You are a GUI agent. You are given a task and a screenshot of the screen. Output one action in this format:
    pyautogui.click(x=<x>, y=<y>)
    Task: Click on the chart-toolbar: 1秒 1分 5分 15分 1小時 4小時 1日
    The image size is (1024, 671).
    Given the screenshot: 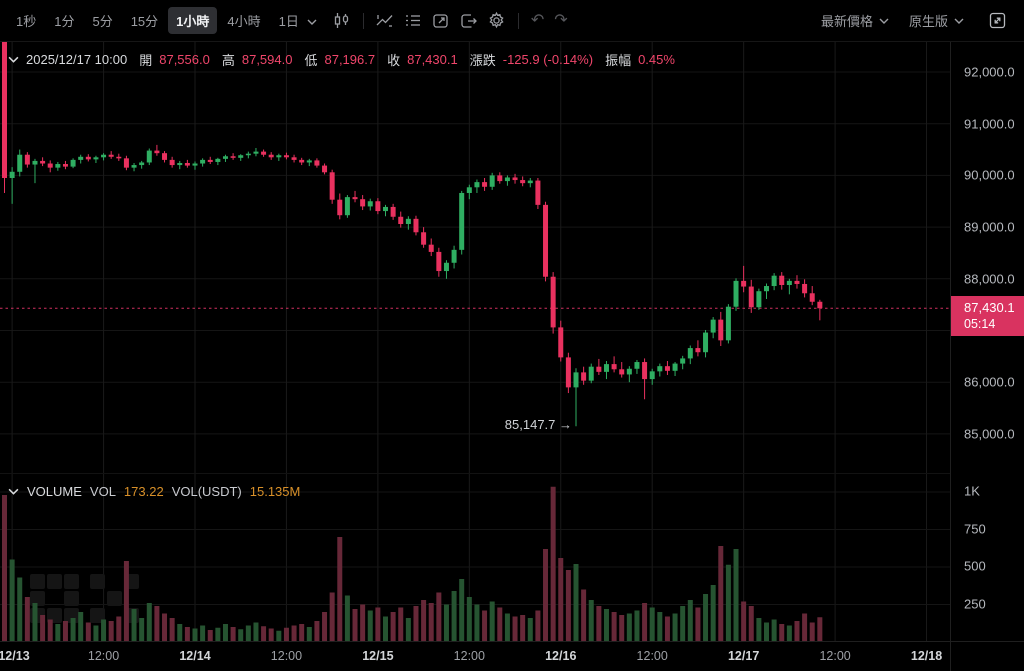 What is the action you would take?
    pyautogui.click(x=512, y=21)
    